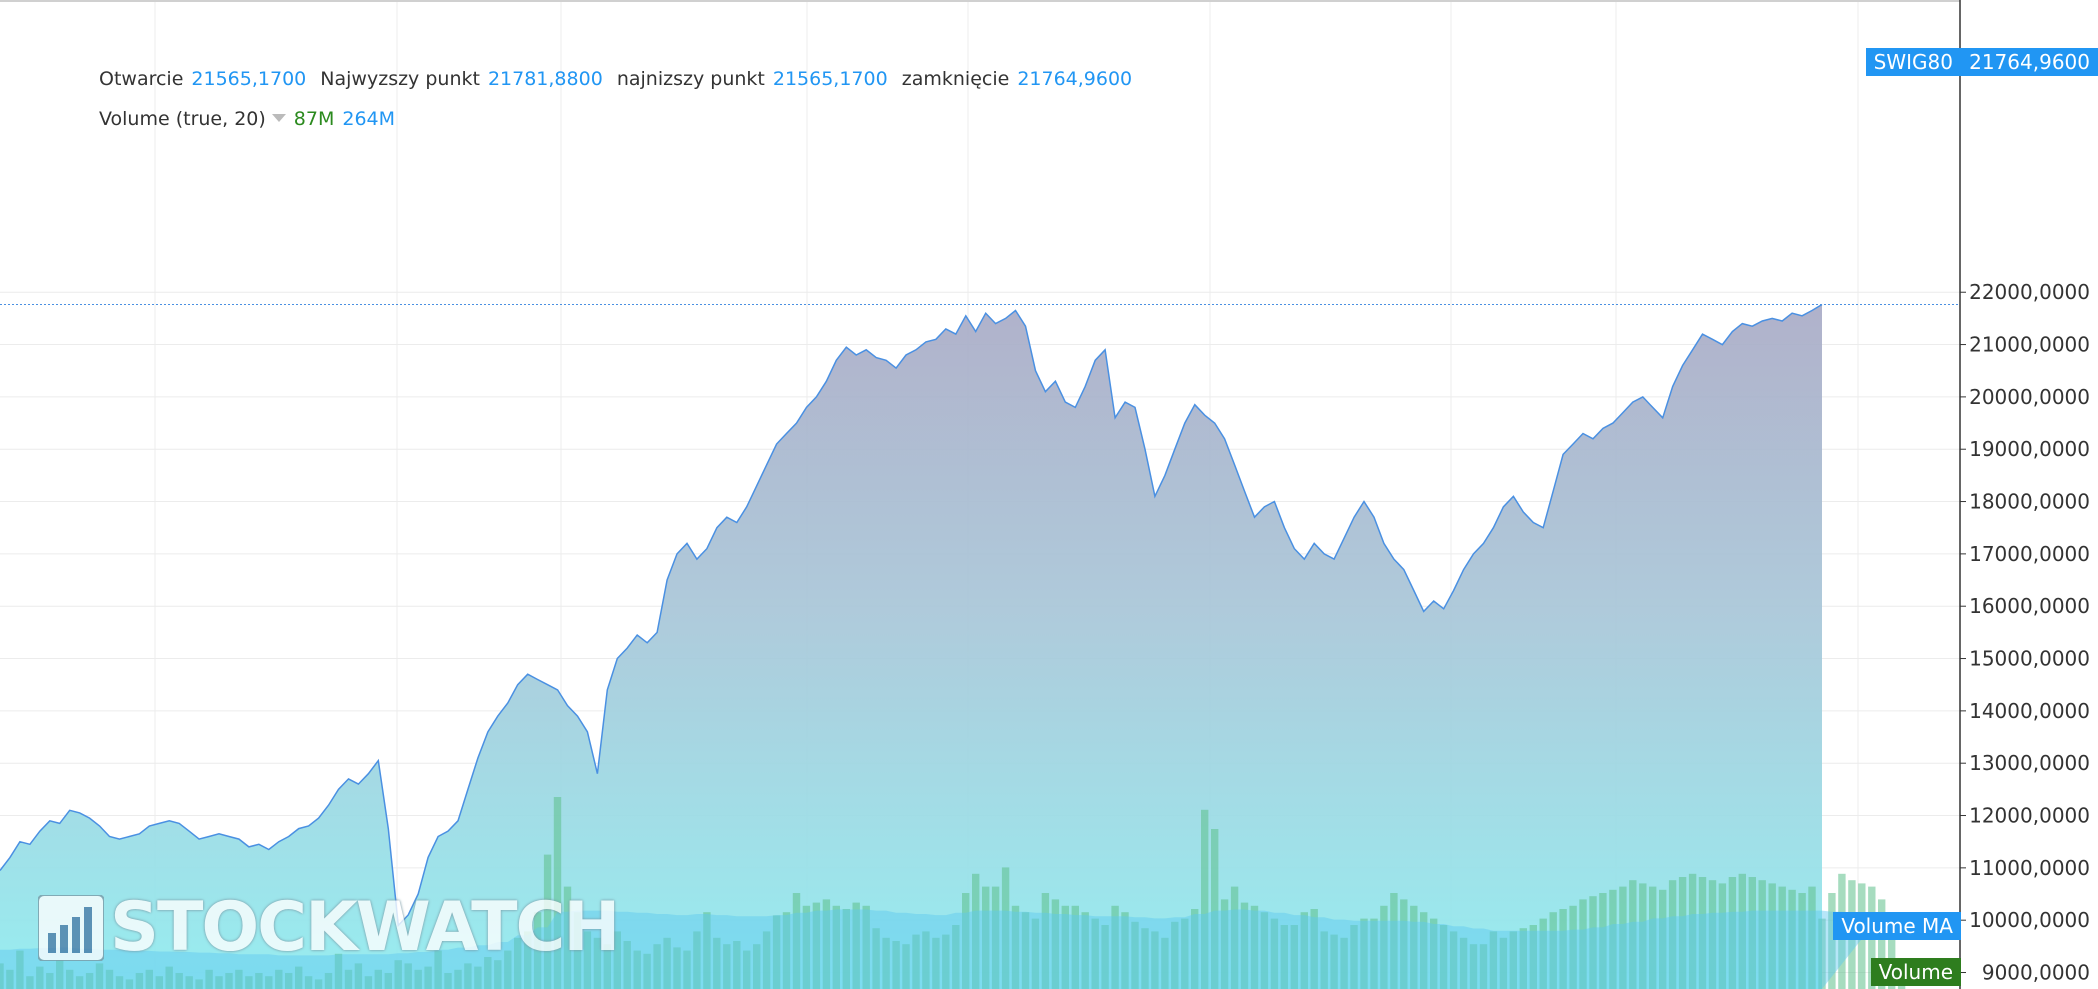 The height and width of the screenshot is (989, 2098). I want to click on volume-value: 87M, so click(314, 119).